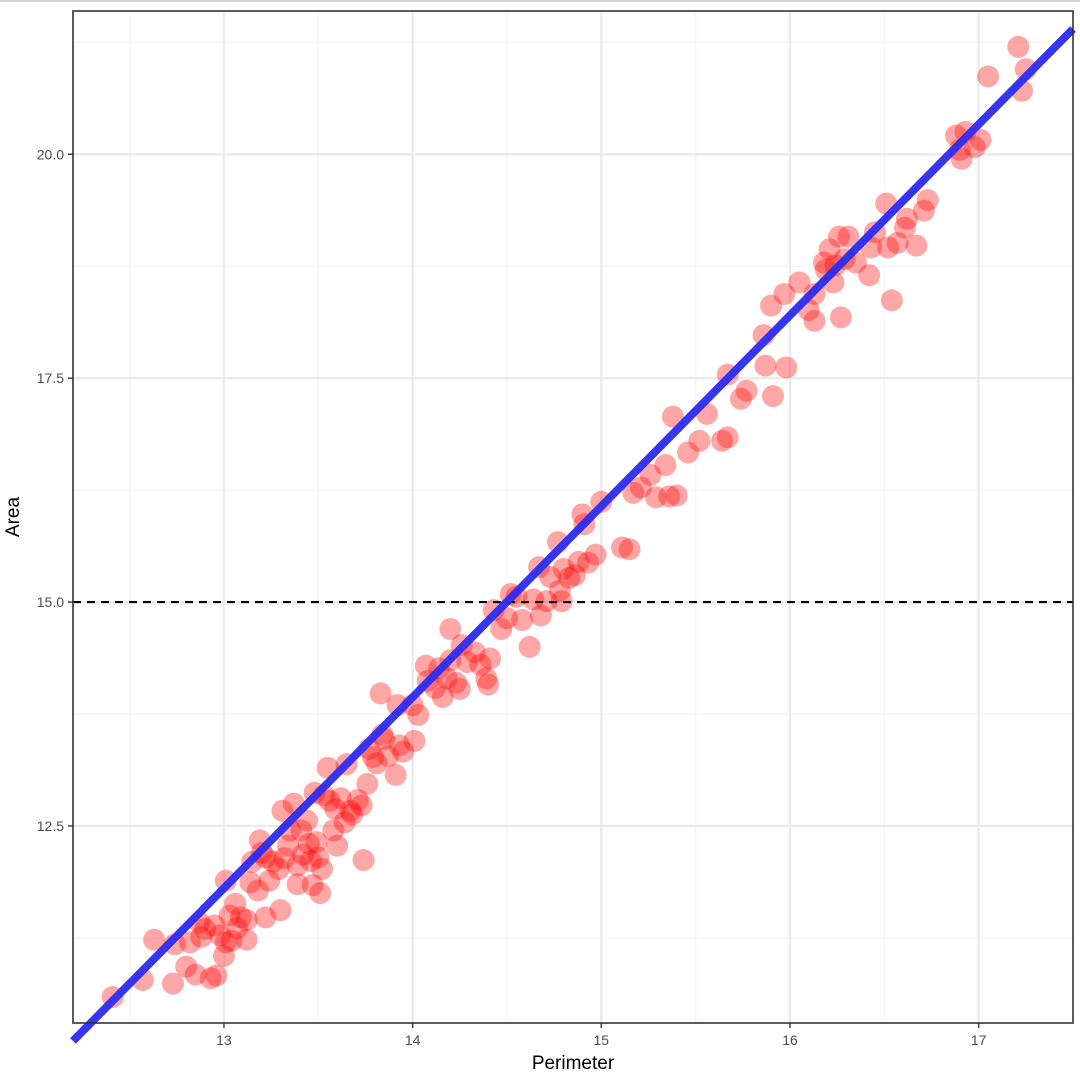 This screenshot has height=1084, width=1080. I want to click on y-tick-label: 20.0, so click(50, 154).